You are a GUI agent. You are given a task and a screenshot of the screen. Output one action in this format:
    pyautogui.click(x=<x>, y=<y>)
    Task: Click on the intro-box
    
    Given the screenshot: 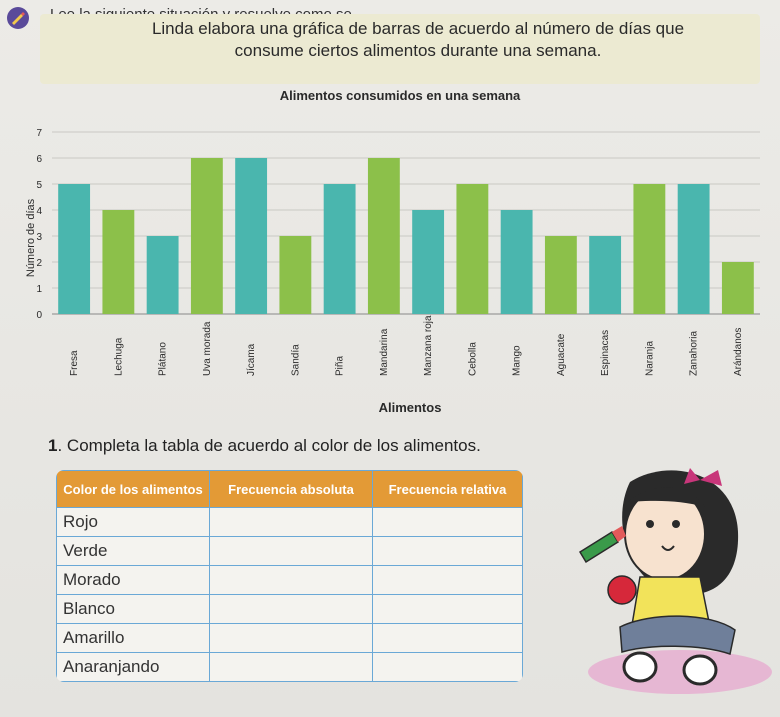 What is the action you would take?
    pyautogui.click(x=400, y=49)
    